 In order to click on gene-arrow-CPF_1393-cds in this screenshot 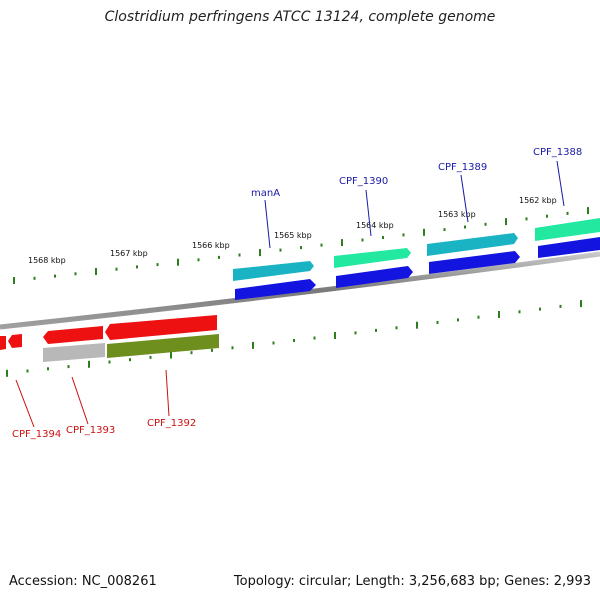, I will do `click(74, 352)`.